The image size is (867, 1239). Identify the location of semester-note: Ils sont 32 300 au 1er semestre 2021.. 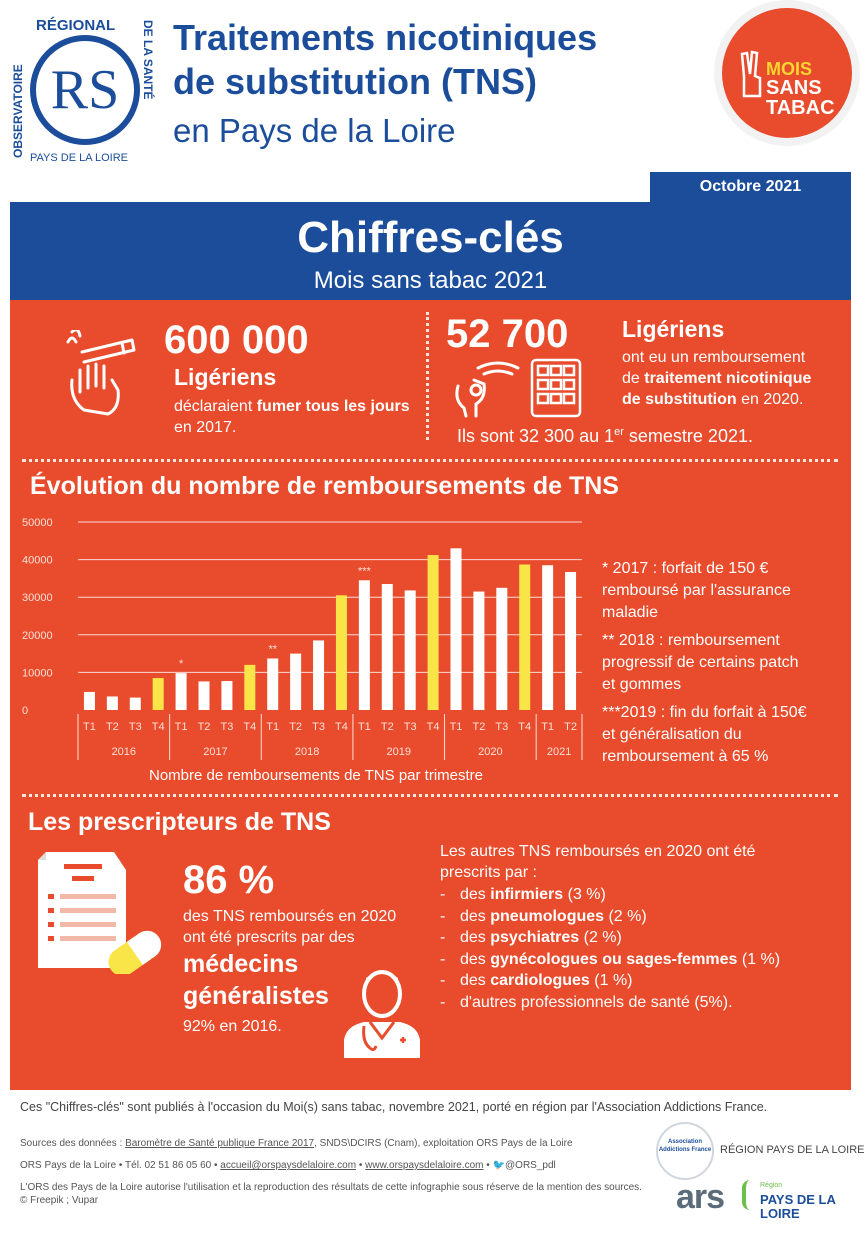
(605, 436).